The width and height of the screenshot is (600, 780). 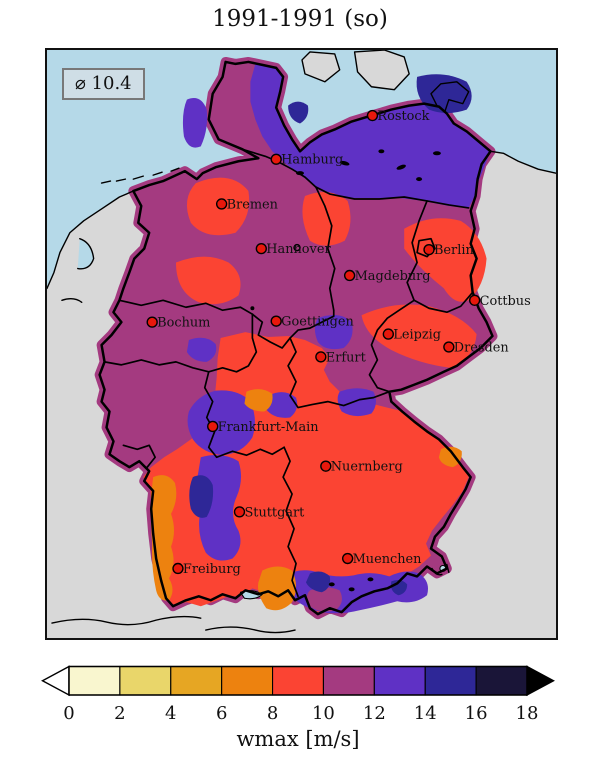 What do you see at coordinates (298, 739) in the screenshot?
I see `colorbar-label: wmax [m/s]` at bounding box center [298, 739].